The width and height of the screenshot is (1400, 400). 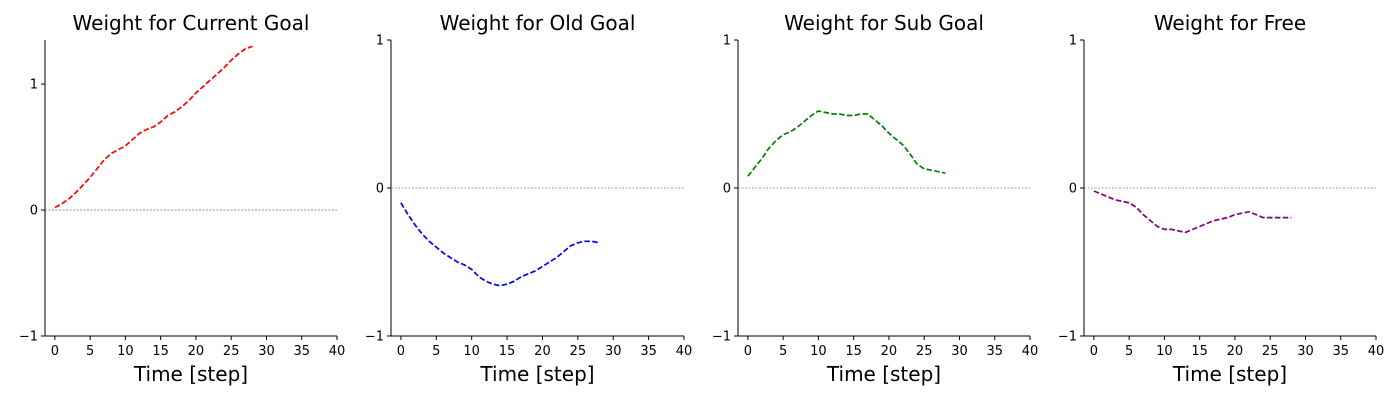 What do you see at coordinates (538, 23) in the screenshot?
I see `chart-title: Weight for Old Goal` at bounding box center [538, 23].